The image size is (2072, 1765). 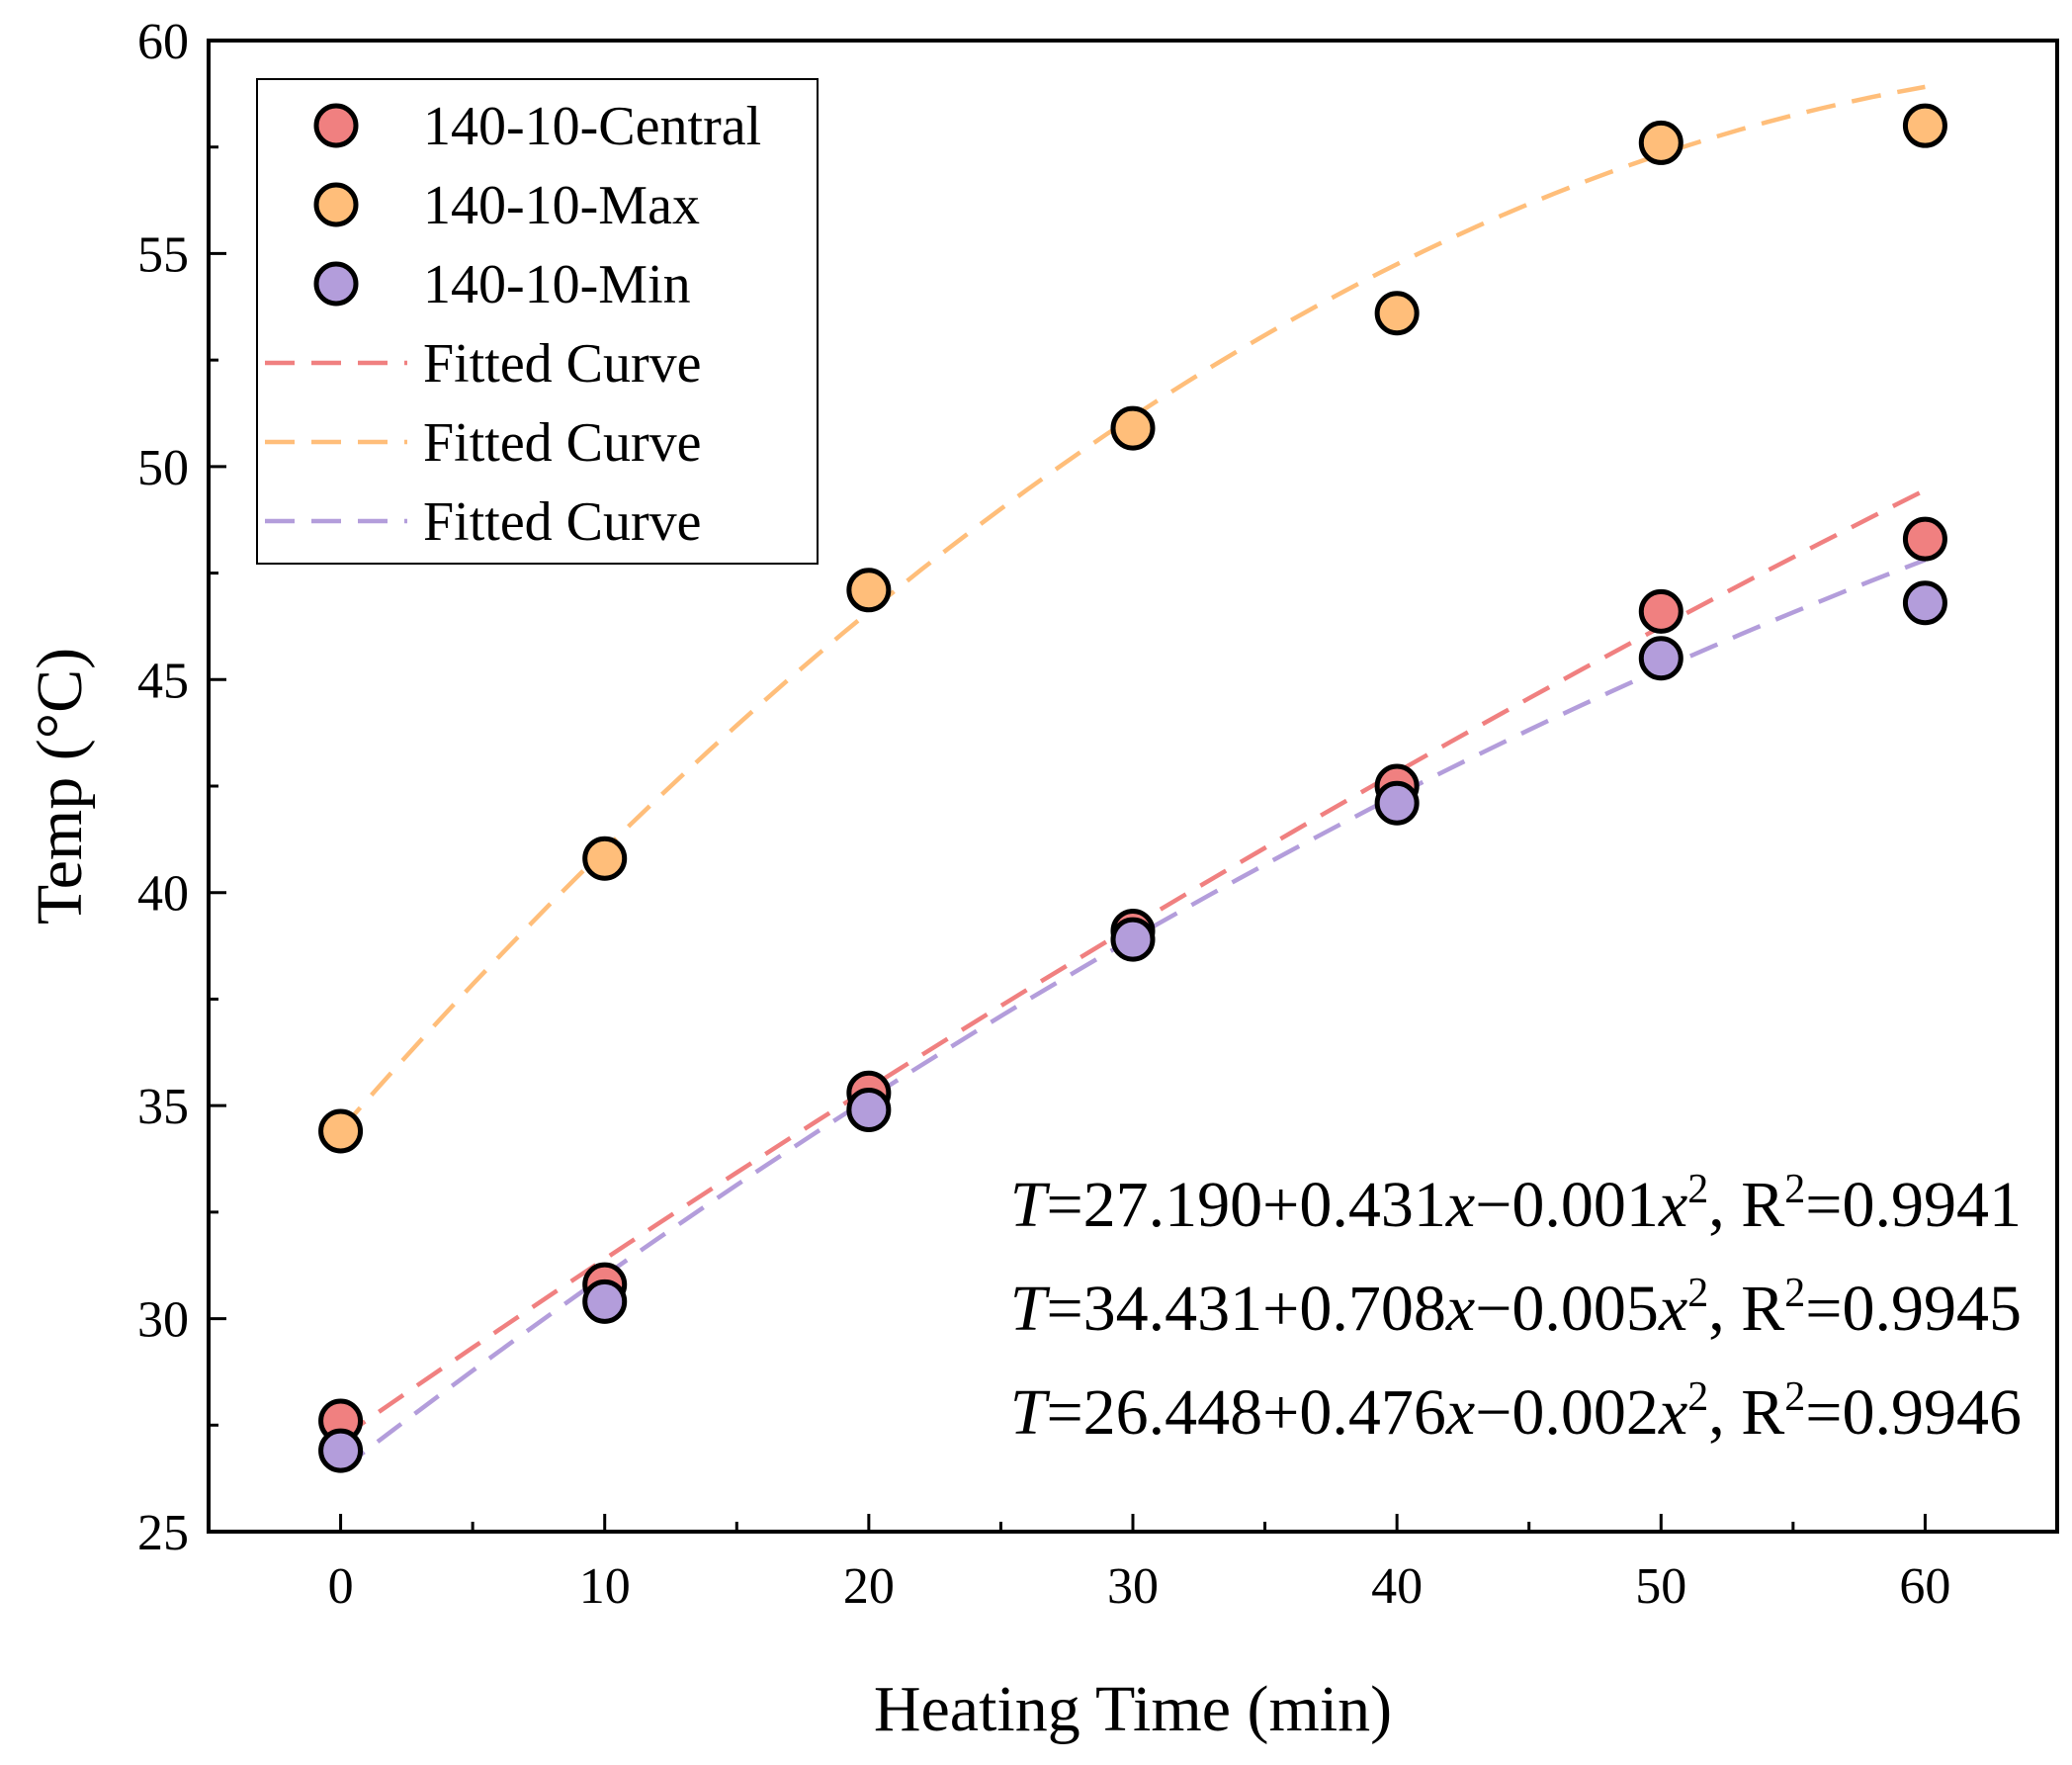 What do you see at coordinates (163, 1107) in the screenshot?
I see `y-tick-label: 35` at bounding box center [163, 1107].